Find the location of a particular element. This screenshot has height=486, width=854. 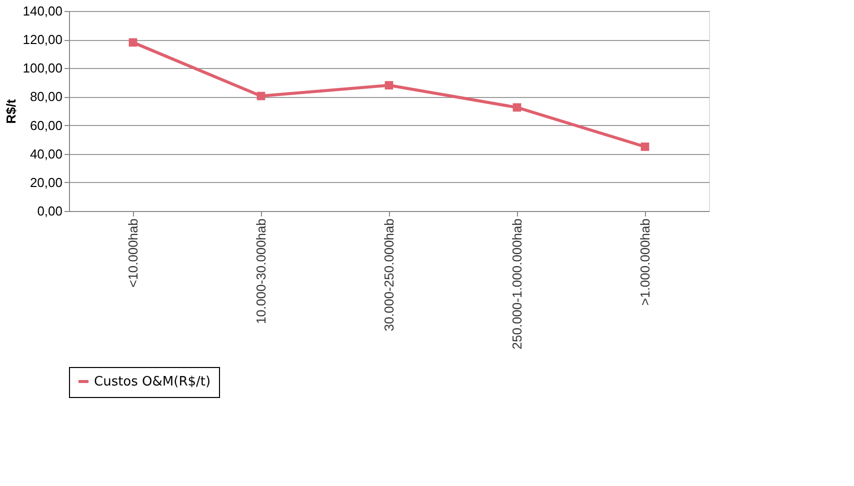

x-tick-label: 250.000-1.000.000hab is located at coordinates (517, 284).